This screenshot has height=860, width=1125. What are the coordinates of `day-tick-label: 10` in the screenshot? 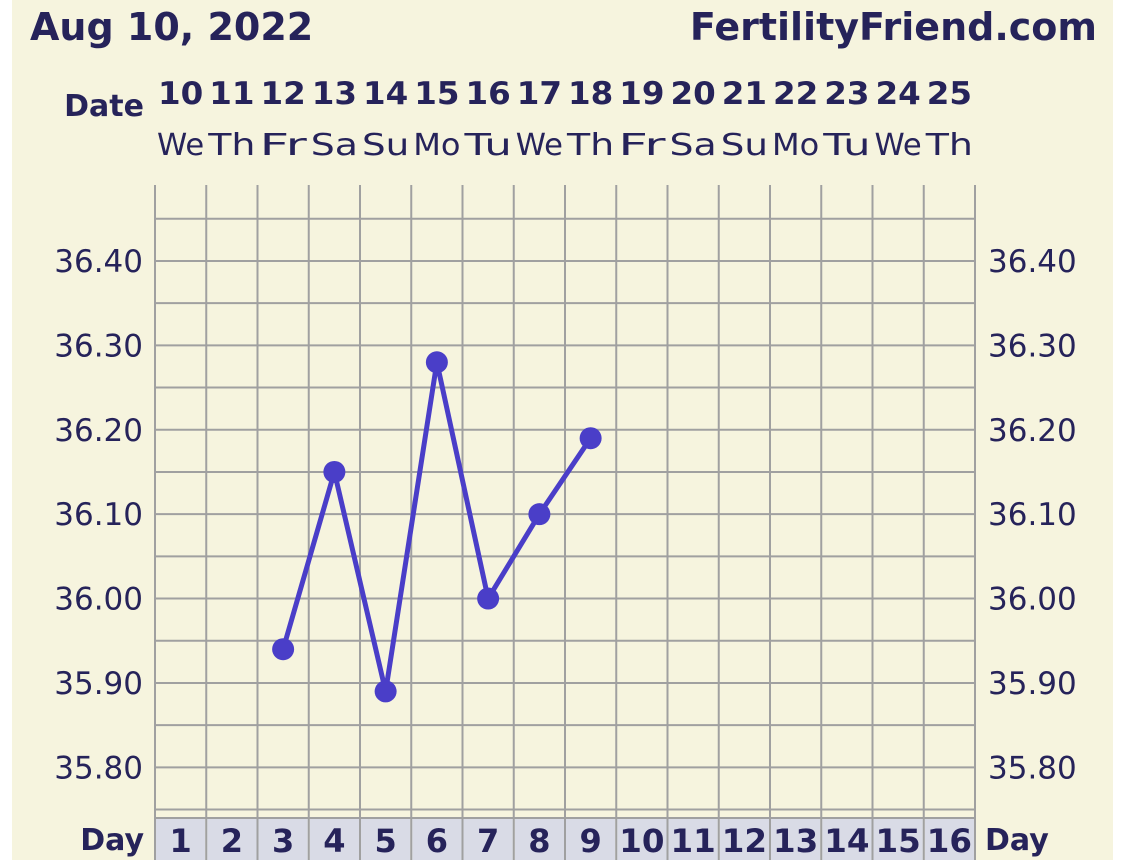 It's located at (641, 841).